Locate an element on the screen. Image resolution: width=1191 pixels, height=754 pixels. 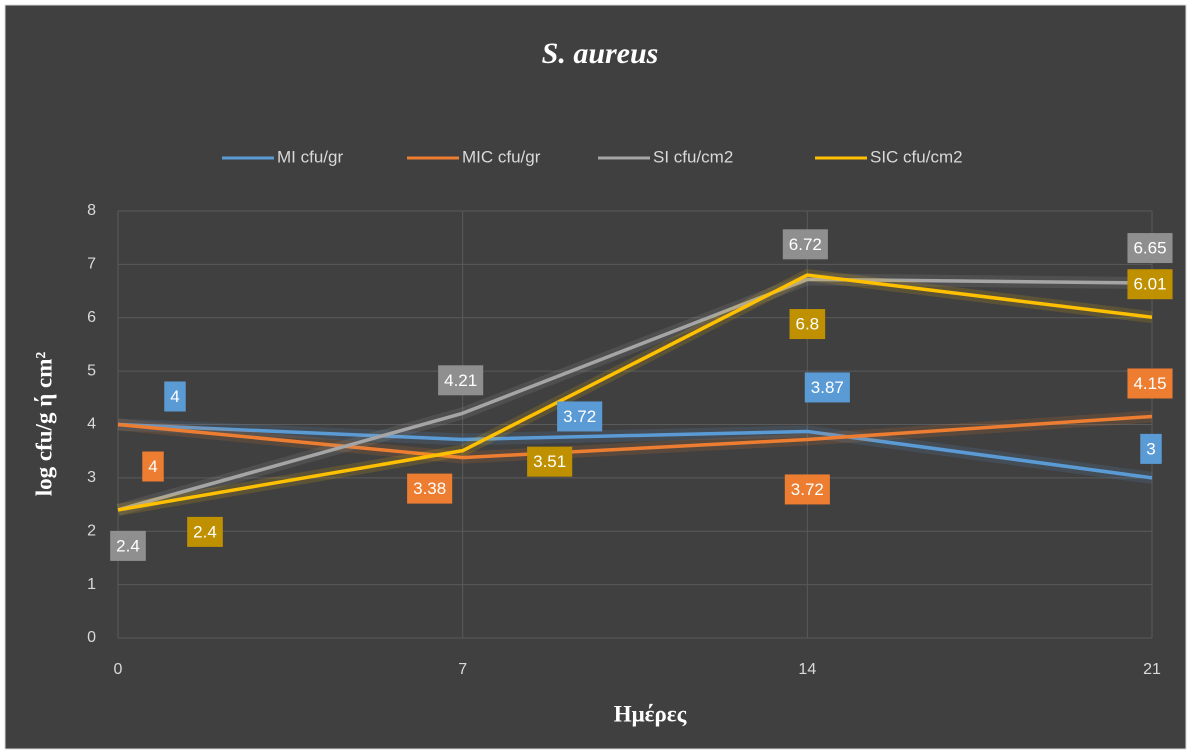
y-tick-label: 7 is located at coordinates (91, 264).